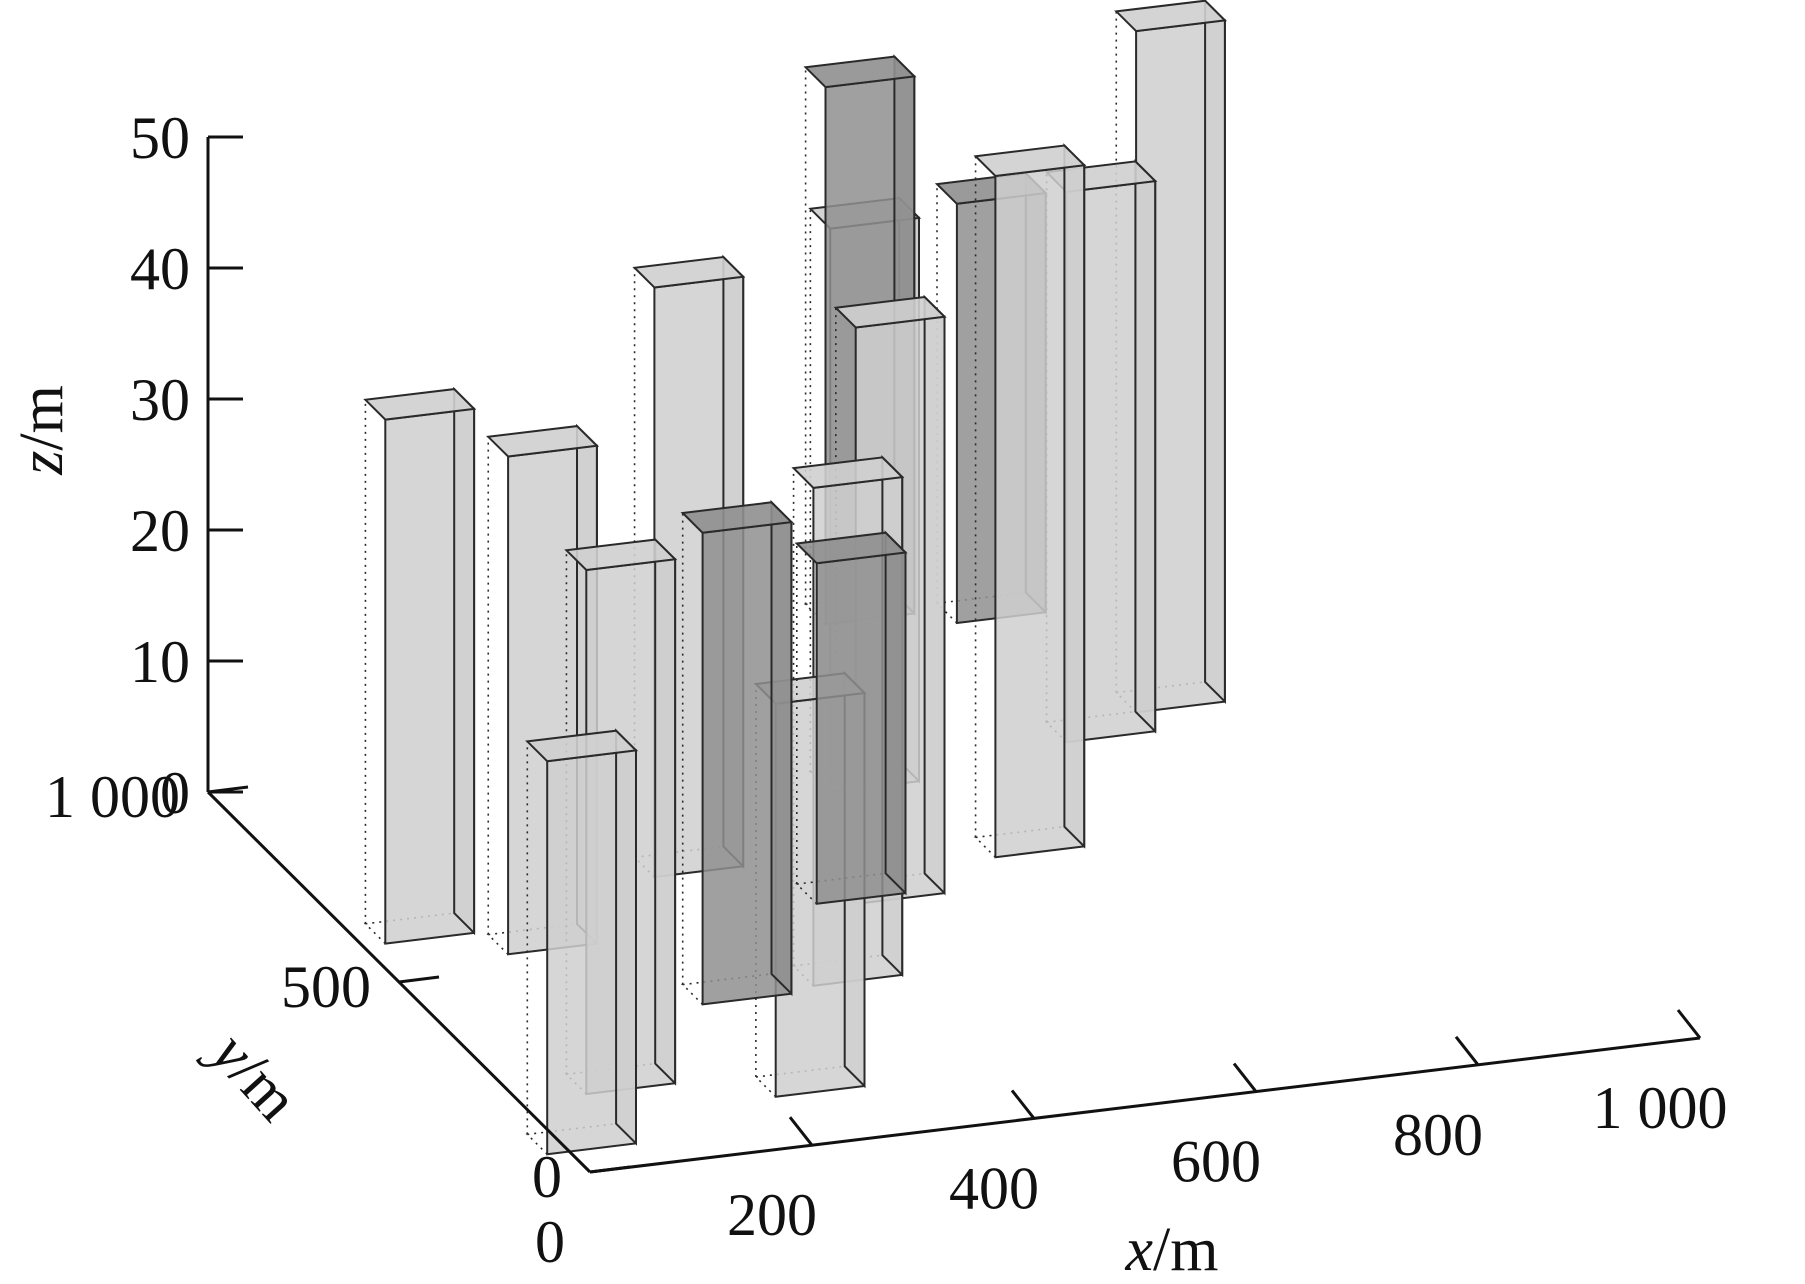 The width and height of the screenshot is (1805, 1284). What do you see at coordinates (175, 793) in the screenshot?
I see `z-tick-label: 0` at bounding box center [175, 793].